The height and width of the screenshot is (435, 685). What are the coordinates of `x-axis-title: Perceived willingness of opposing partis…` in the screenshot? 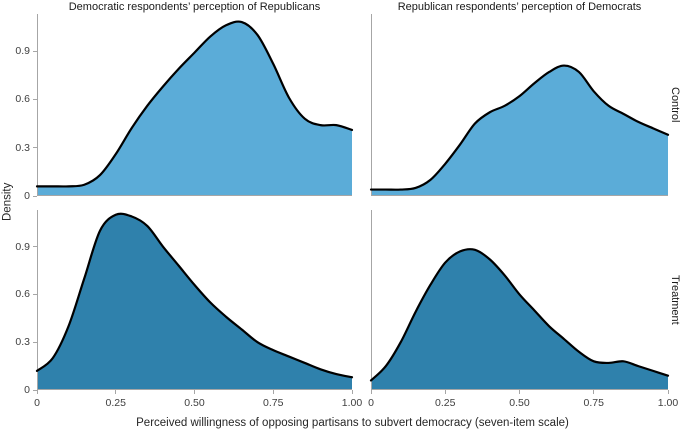 It's located at (352, 423).